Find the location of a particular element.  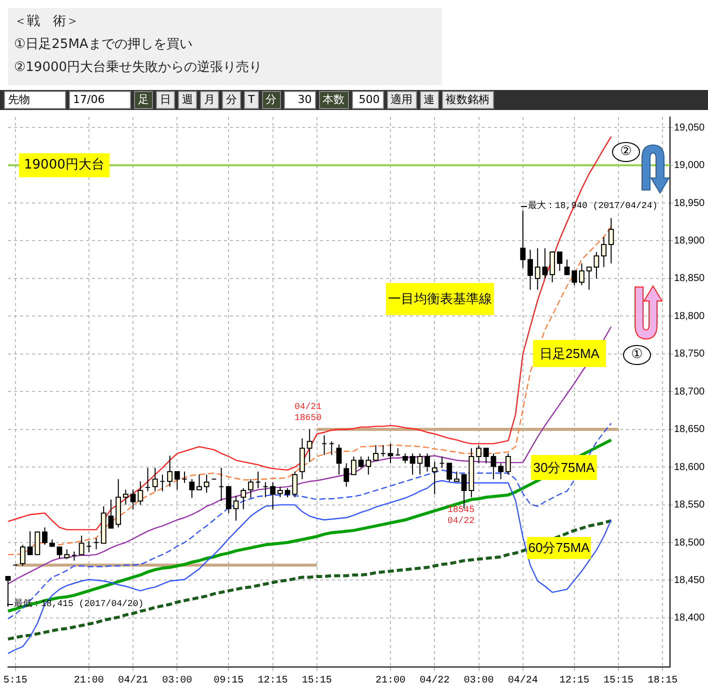

text: 連 is located at coordinates (429, 100).